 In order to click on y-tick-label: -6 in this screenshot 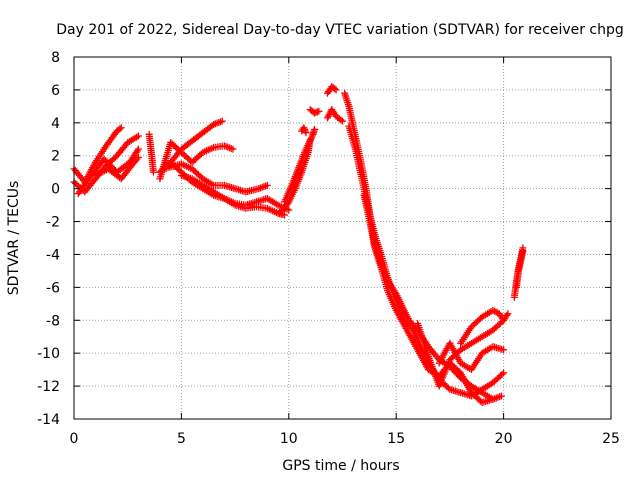, I will do `click(53, 288)`.